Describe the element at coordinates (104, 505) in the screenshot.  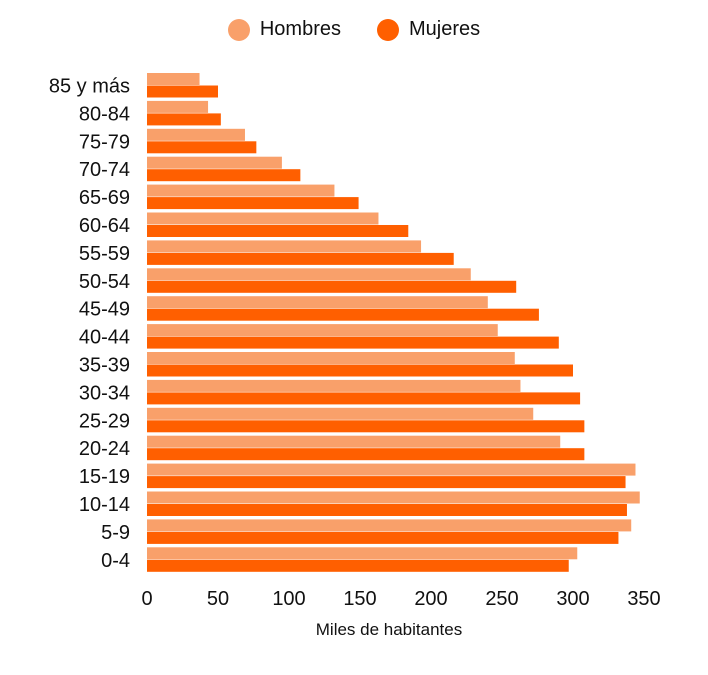
I see `category-label: 10-14` at that location.